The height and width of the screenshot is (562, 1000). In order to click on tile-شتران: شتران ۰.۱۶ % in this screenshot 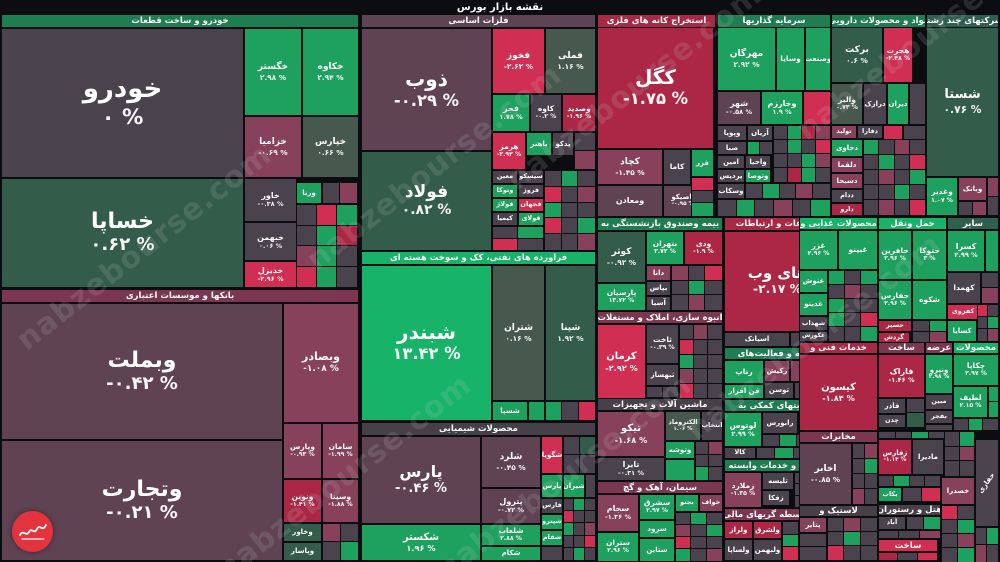, I will do `click(518, 333)`.